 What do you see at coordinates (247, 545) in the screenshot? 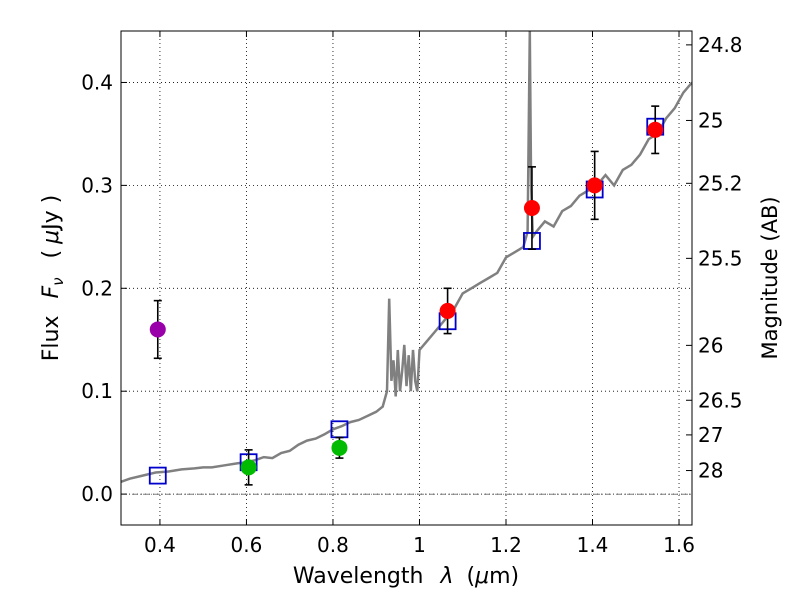
I see `x-tick-label: 0.6` at bounding box center [247, 545].